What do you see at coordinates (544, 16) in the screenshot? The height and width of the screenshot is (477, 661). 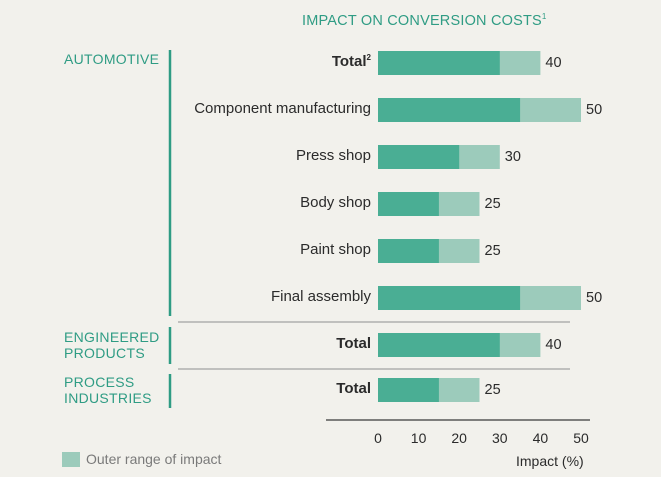 I see `title-footnote-marker: 1` at bounding box center [544, 16].